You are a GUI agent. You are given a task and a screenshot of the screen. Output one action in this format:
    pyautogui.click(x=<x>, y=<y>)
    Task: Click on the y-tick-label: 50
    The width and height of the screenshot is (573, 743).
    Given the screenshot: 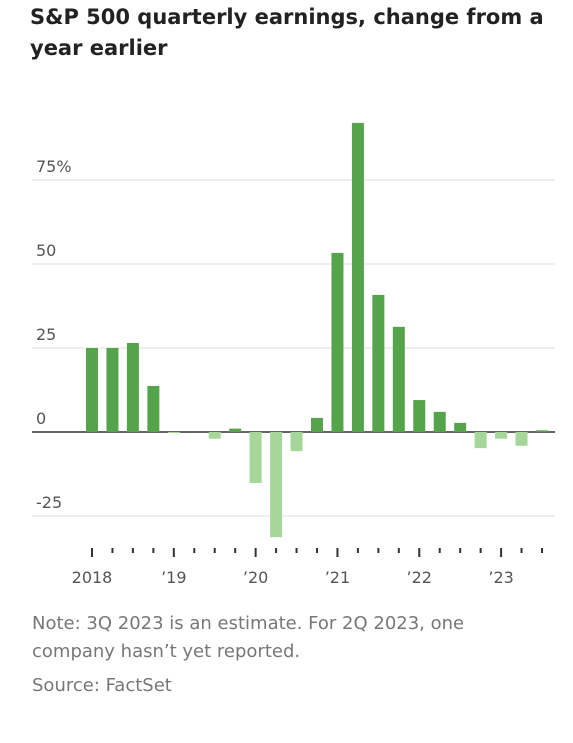 What is the action you would take?
    pyautogui.click(x=46, y=250)
    